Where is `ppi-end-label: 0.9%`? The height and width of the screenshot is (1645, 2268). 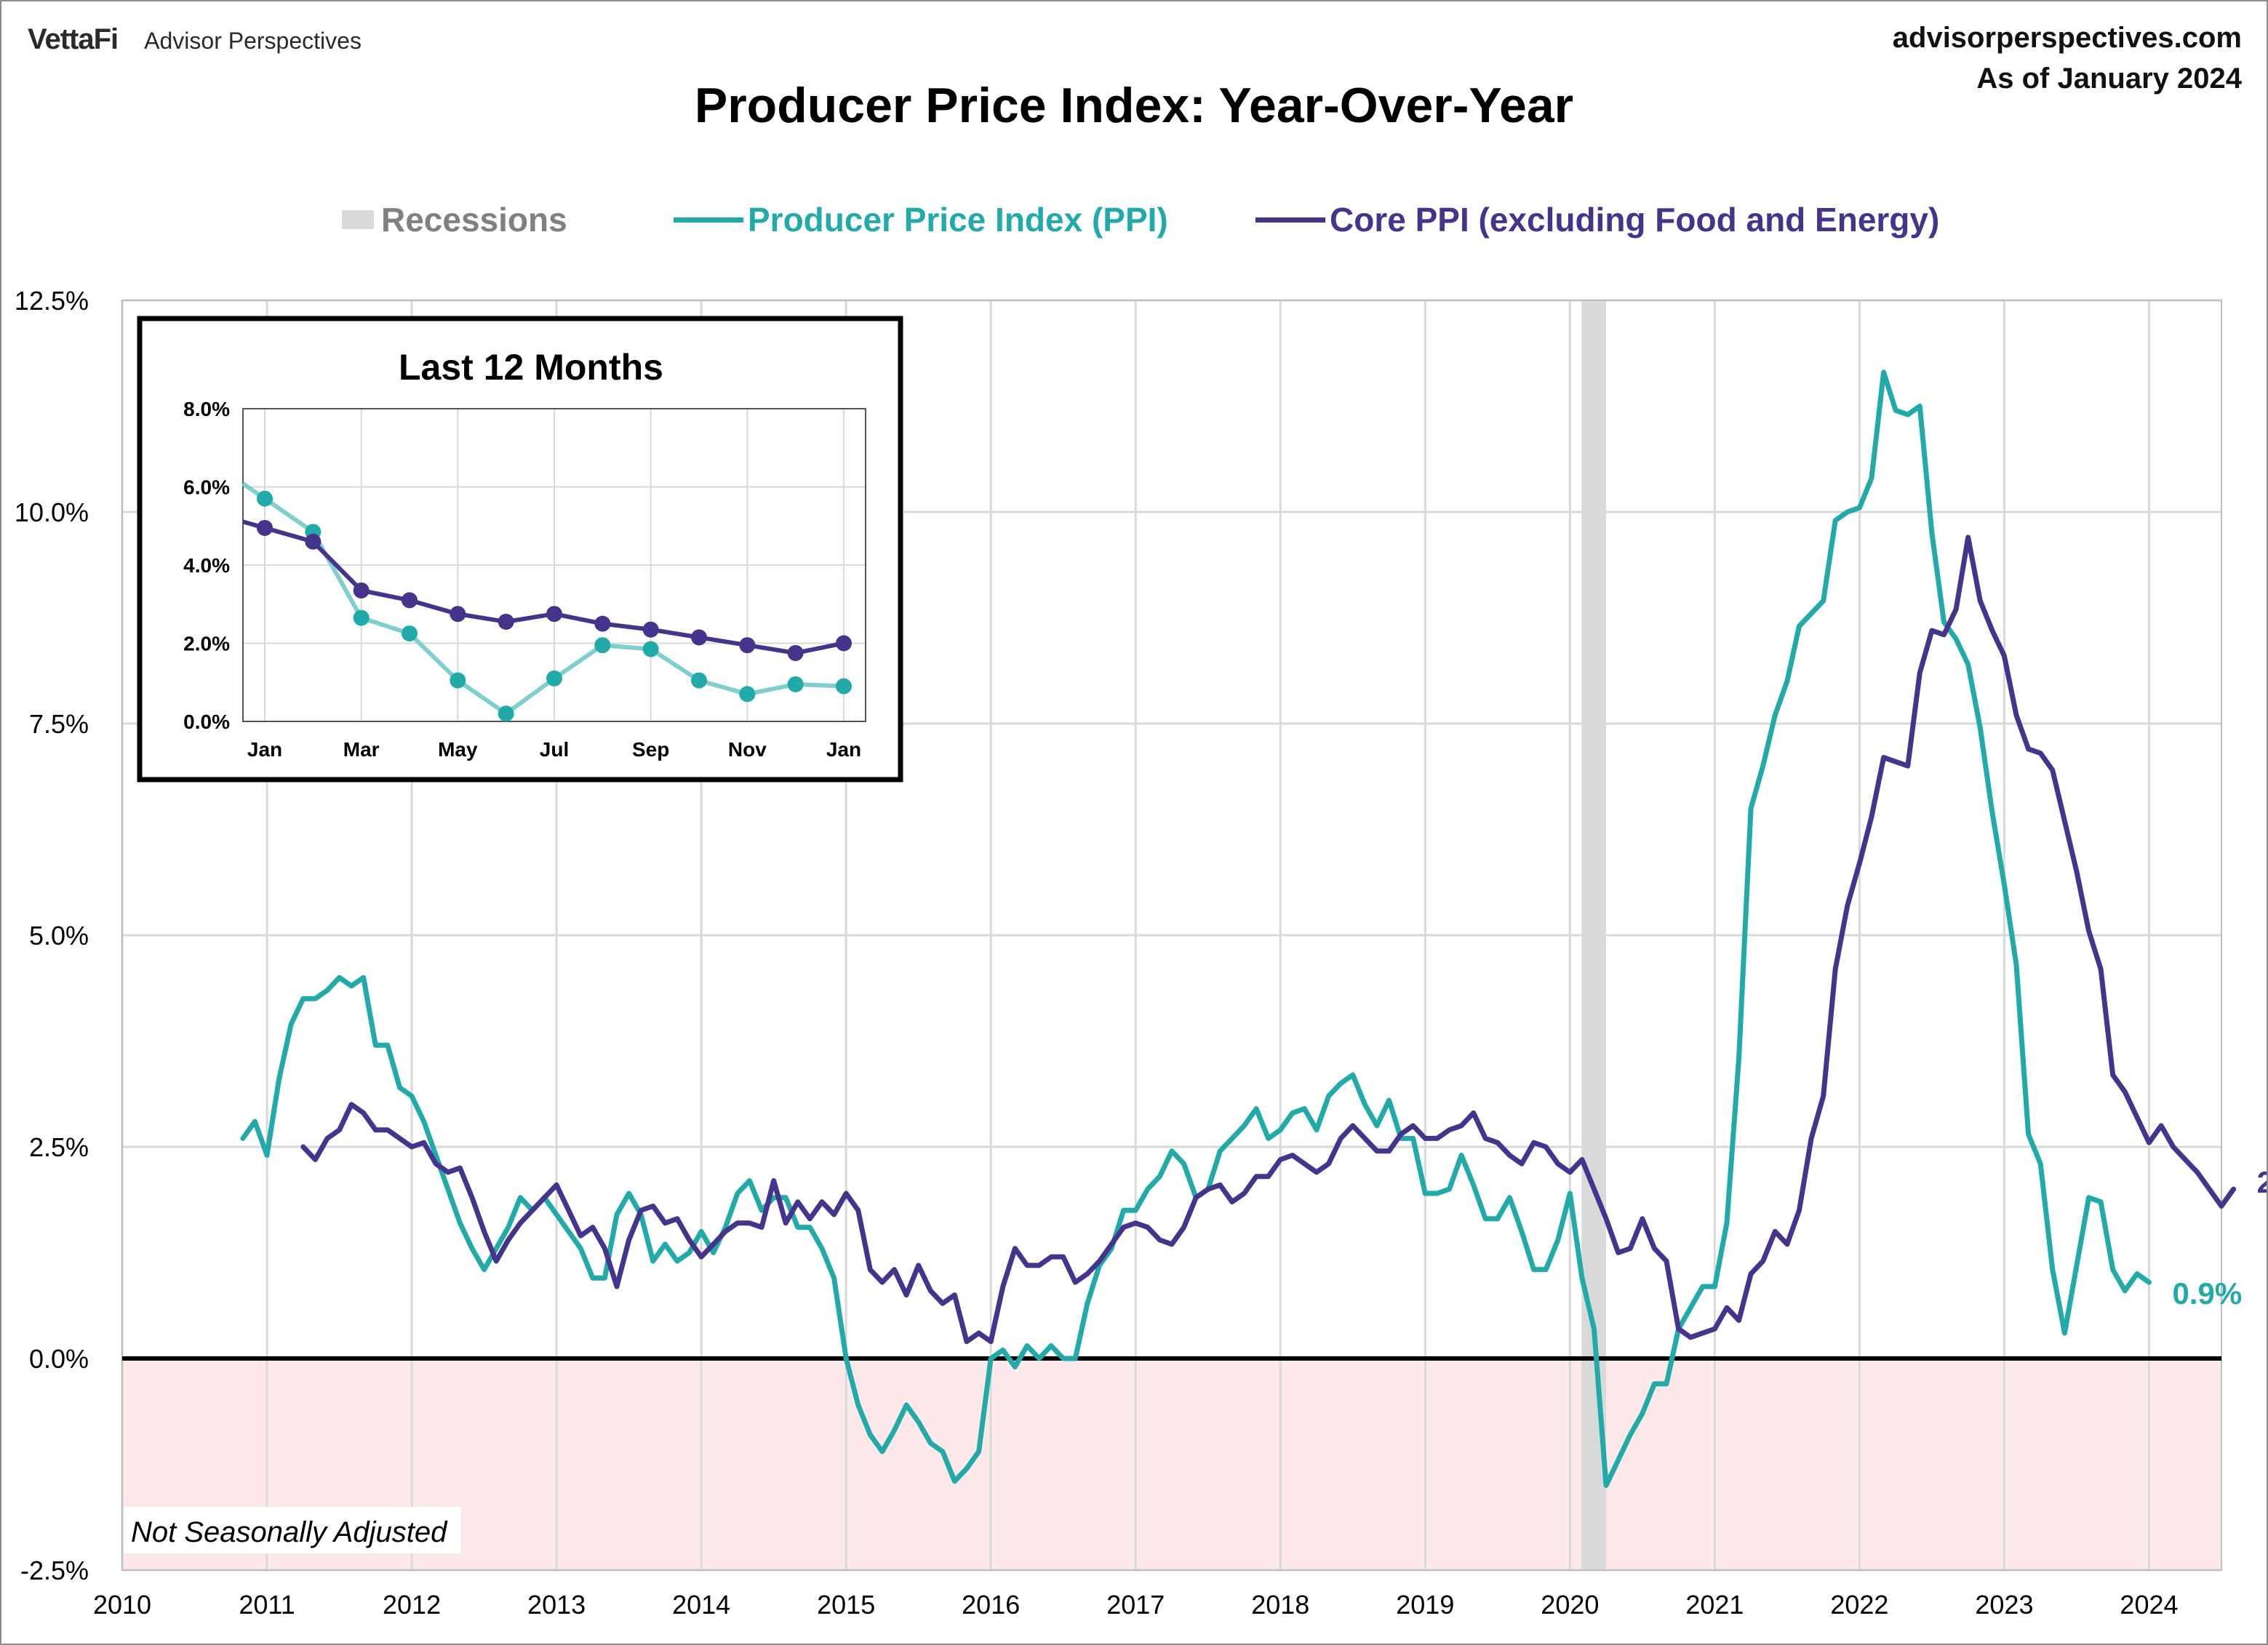
ppi-end-label: 0.9% is located at coordinates (2207, 1293).